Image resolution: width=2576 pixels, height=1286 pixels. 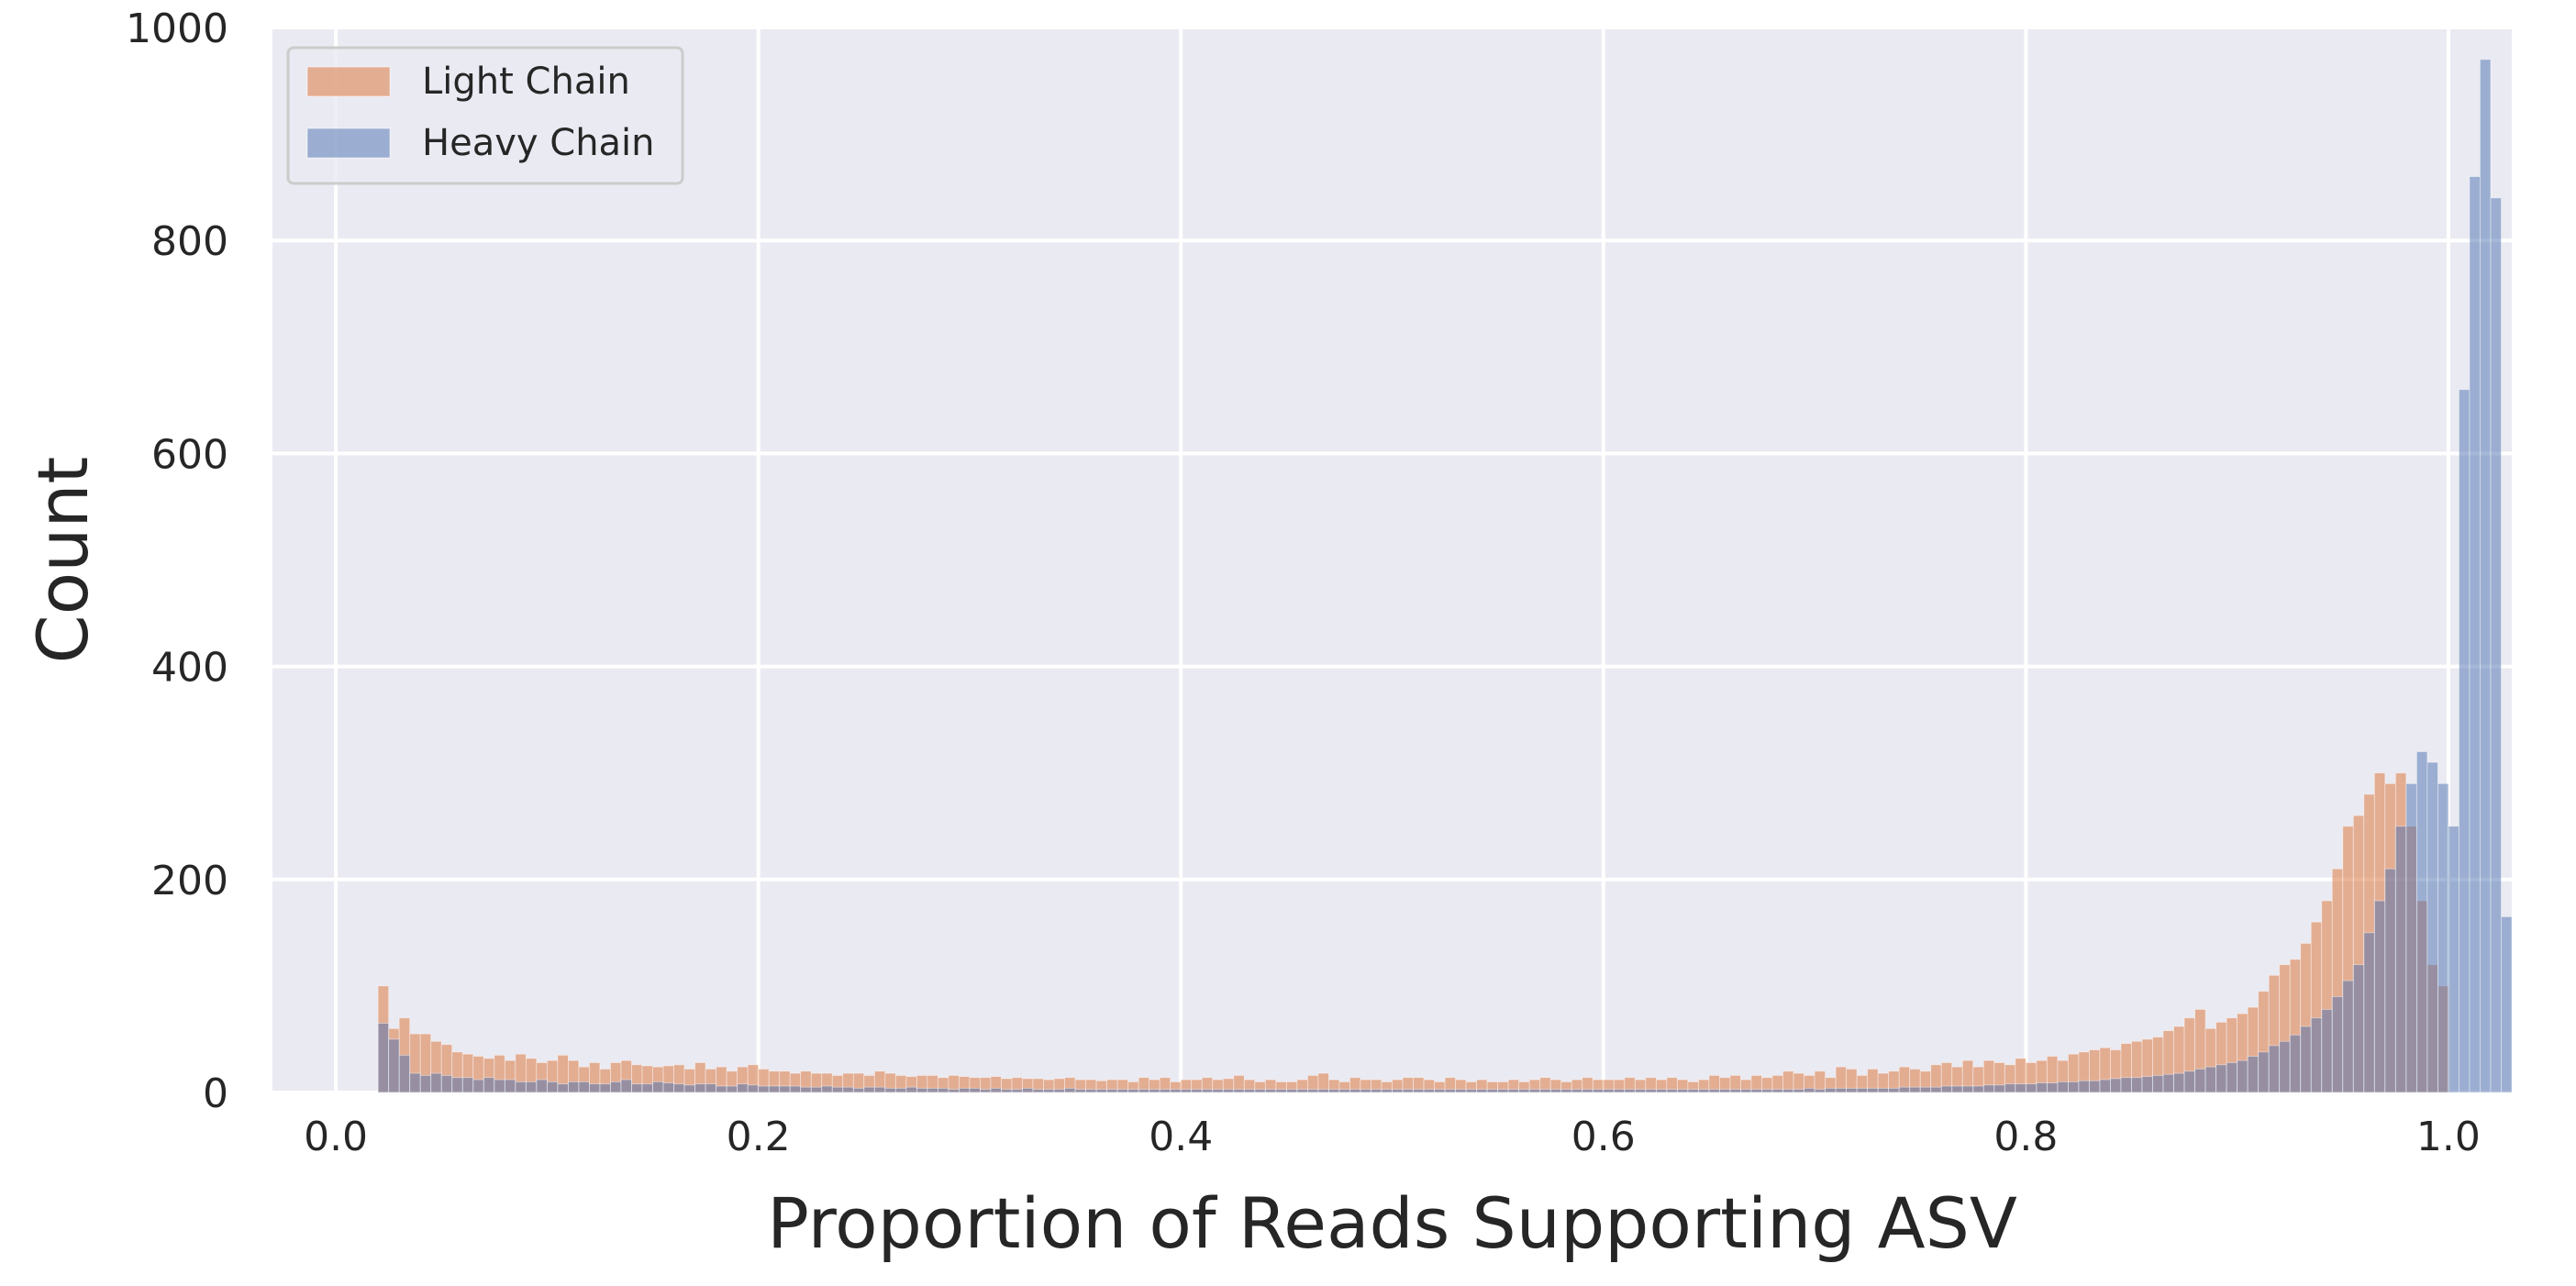 I want to click on y-tick-label: 600, so click(x=189, y=455).